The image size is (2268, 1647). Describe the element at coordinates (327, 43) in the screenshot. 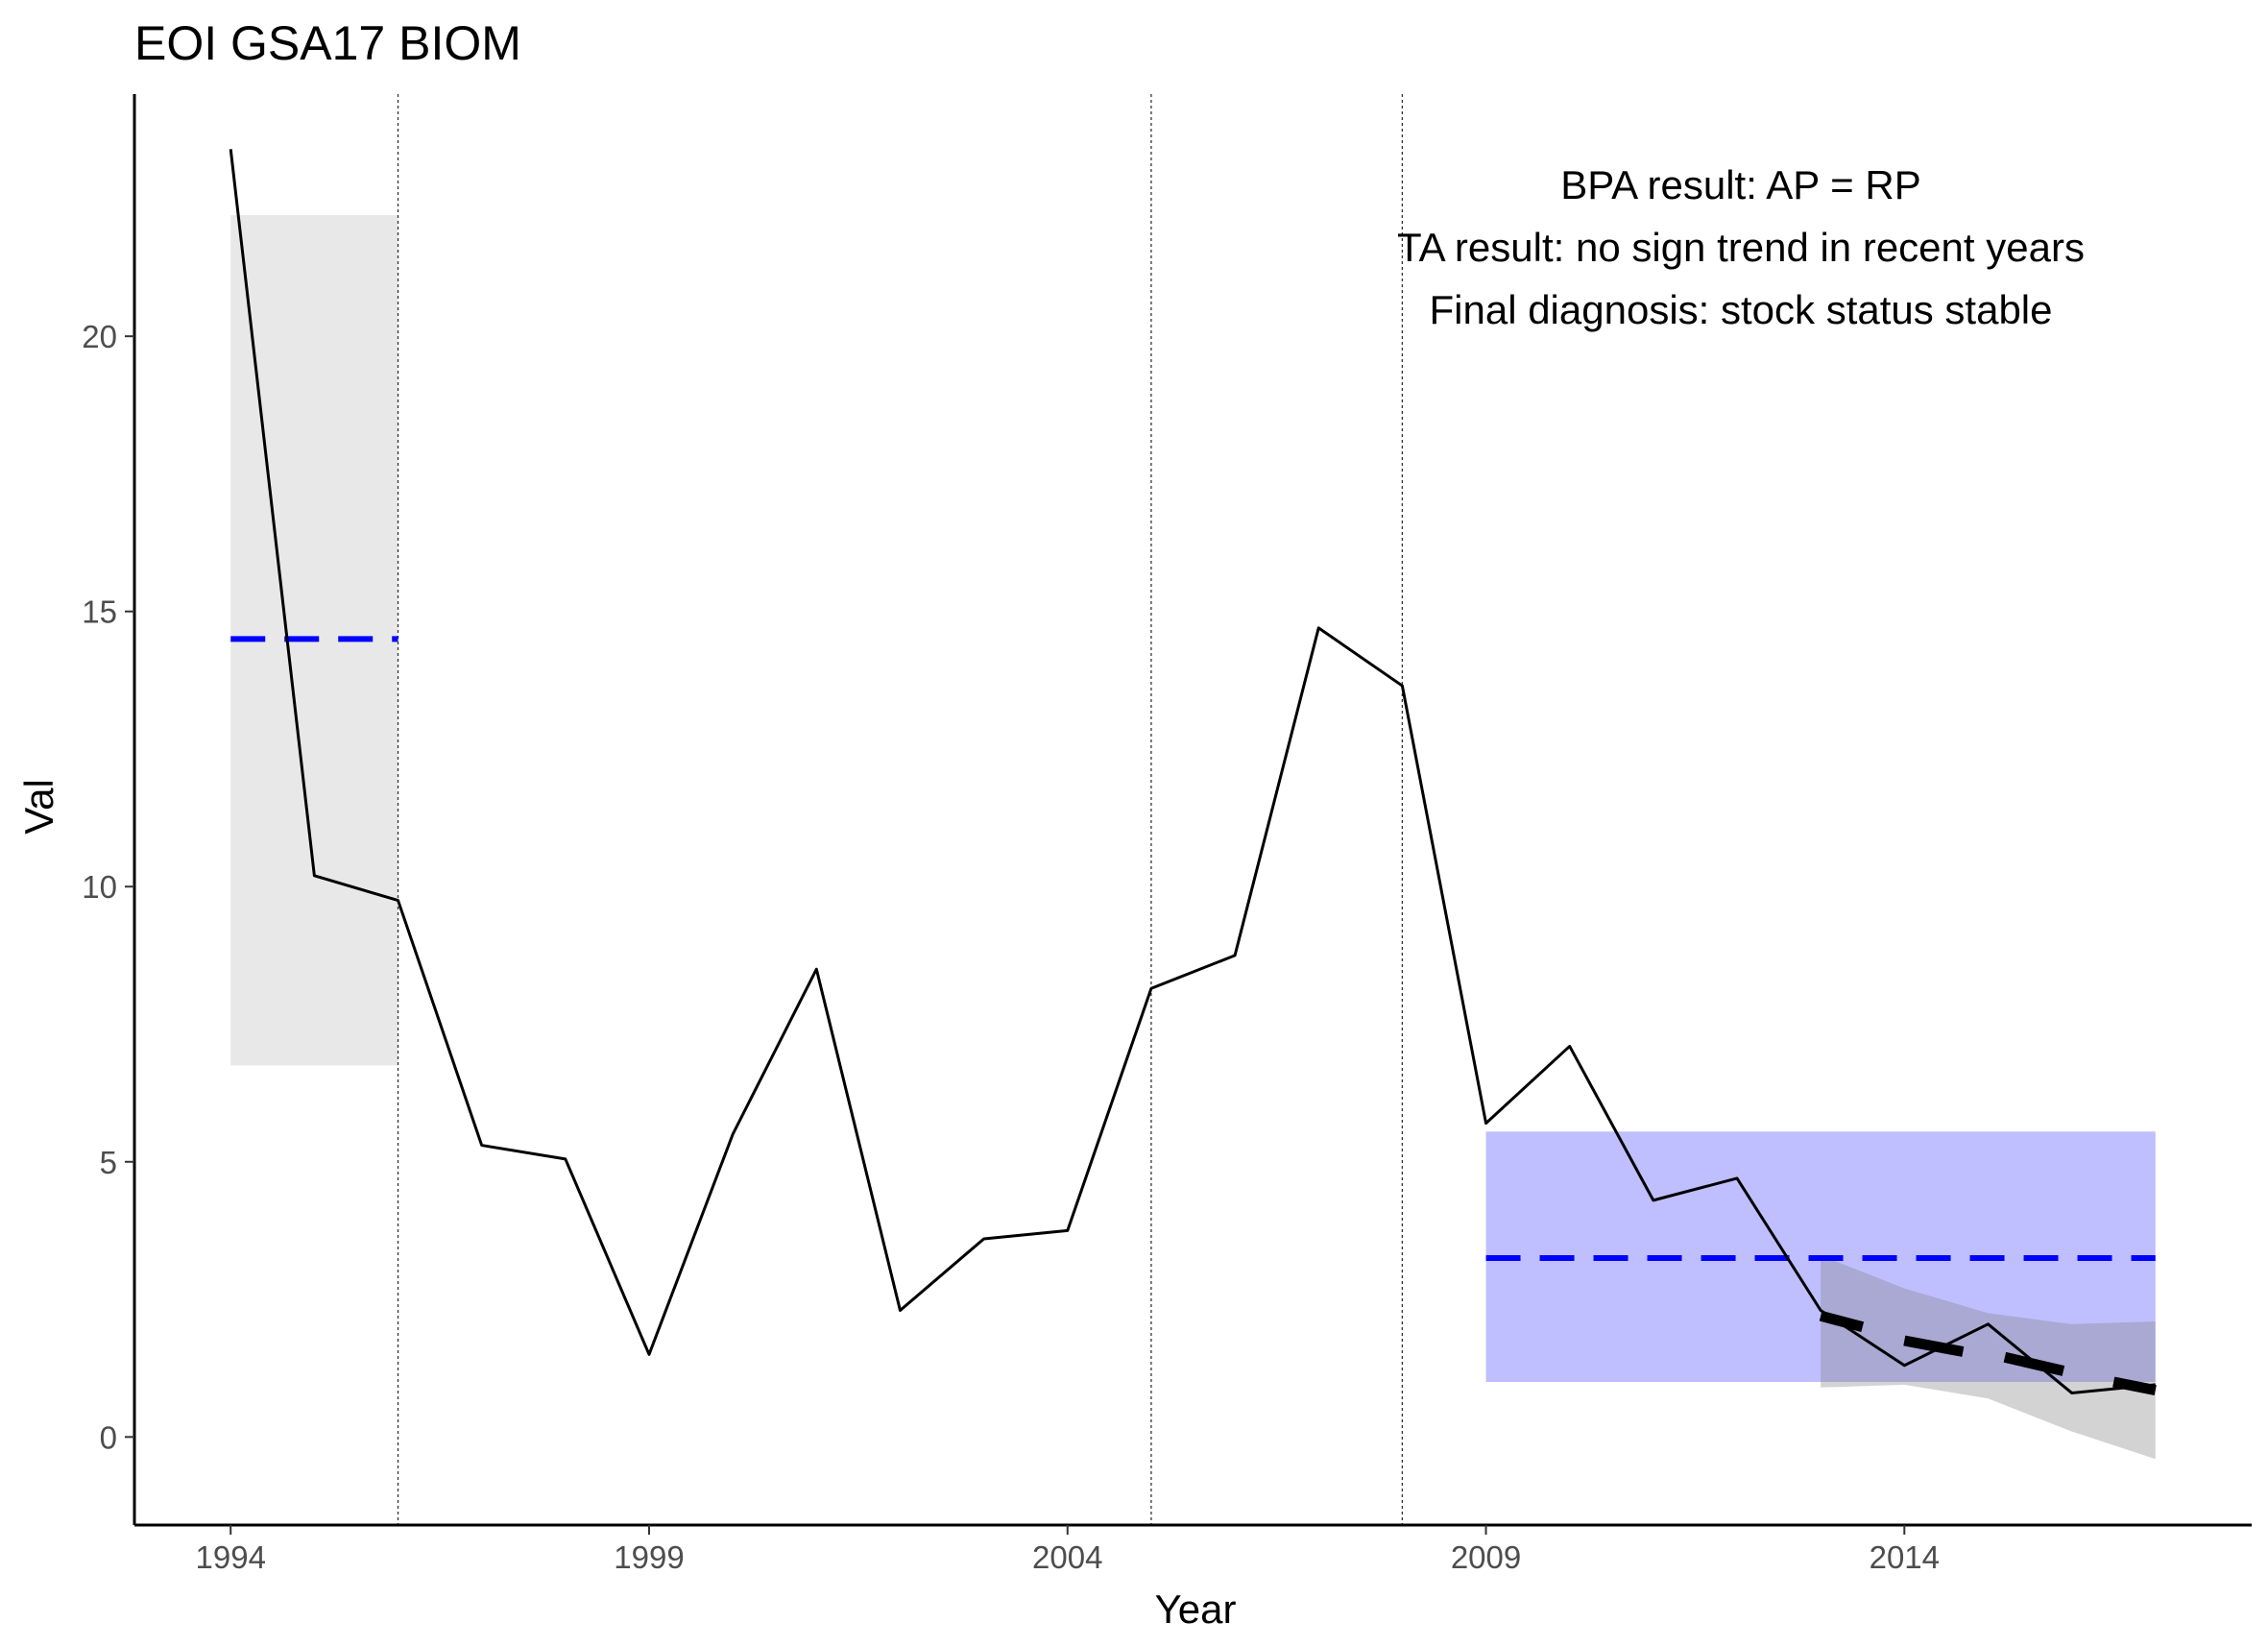

I see `chart-title: EOI GSA17 BIOM` at that location.